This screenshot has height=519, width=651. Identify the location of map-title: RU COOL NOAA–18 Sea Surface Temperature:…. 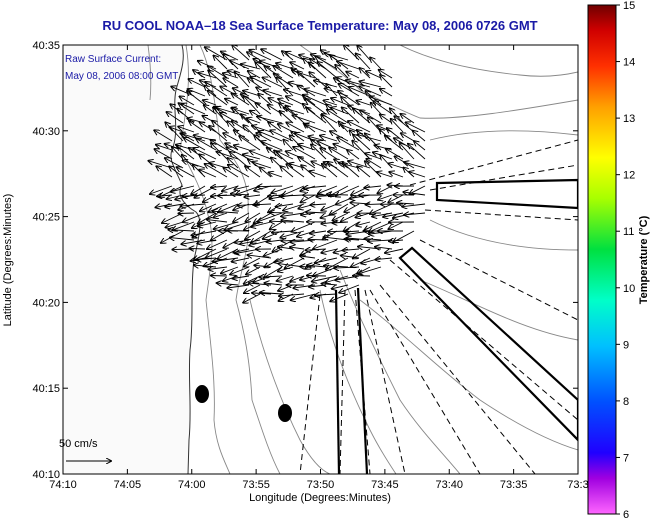
(320, 25).